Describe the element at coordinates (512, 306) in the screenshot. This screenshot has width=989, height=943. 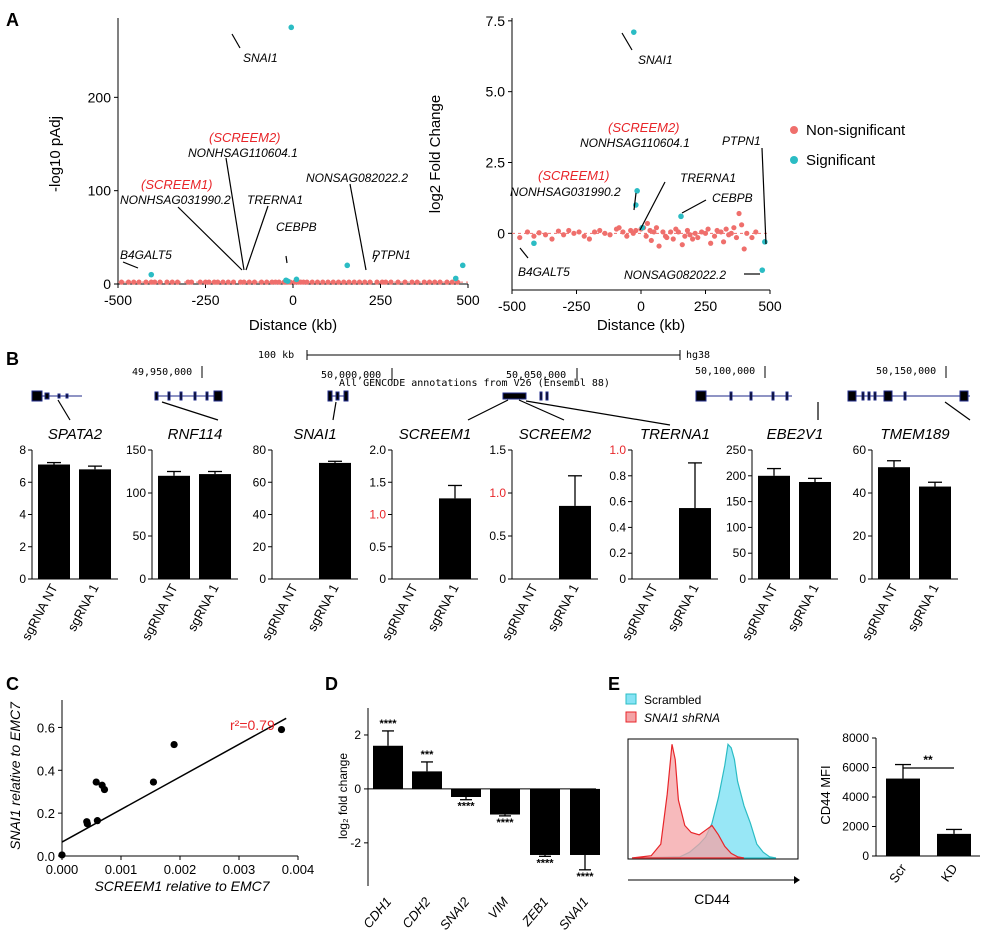
I see `a2-xtick-label: -500` at that location.